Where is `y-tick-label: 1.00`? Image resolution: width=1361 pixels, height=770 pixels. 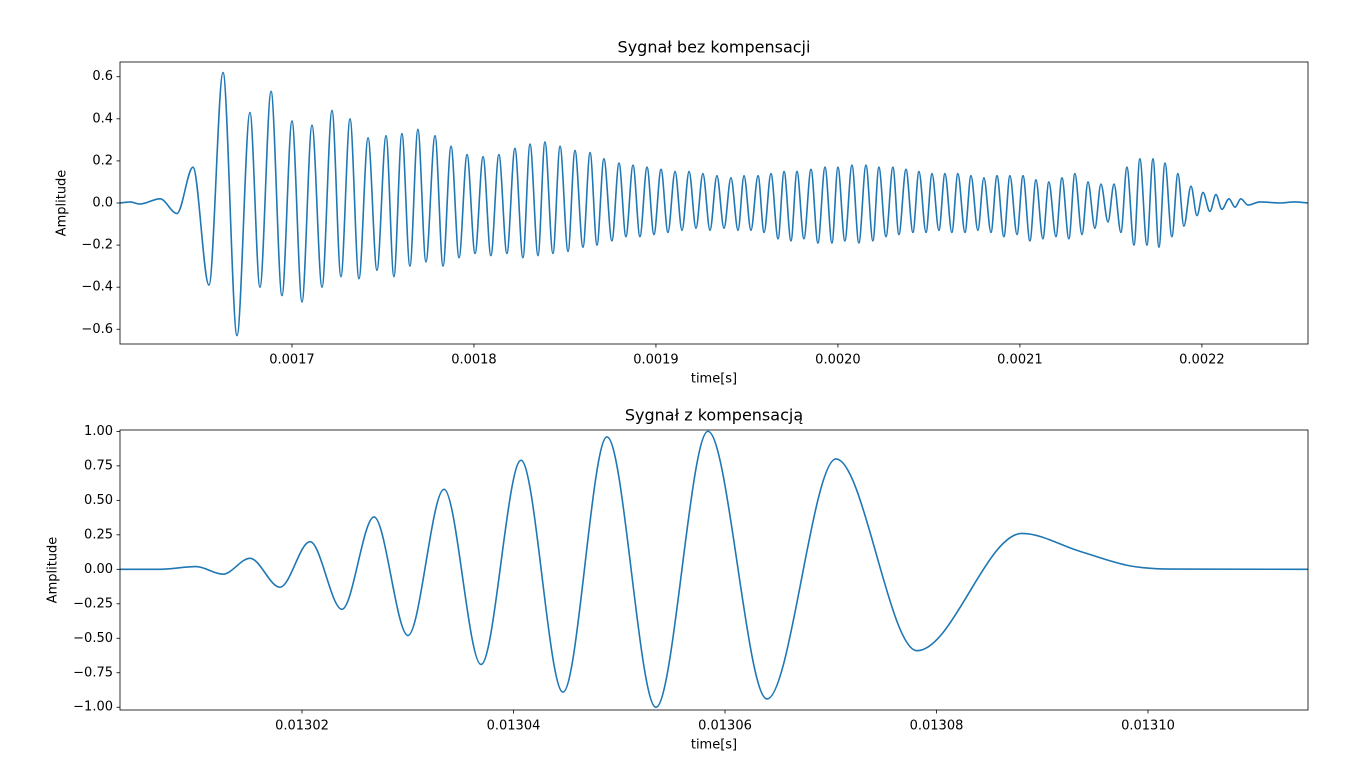
y-tick-label: 1.00 is located at coordinates (98, 431).